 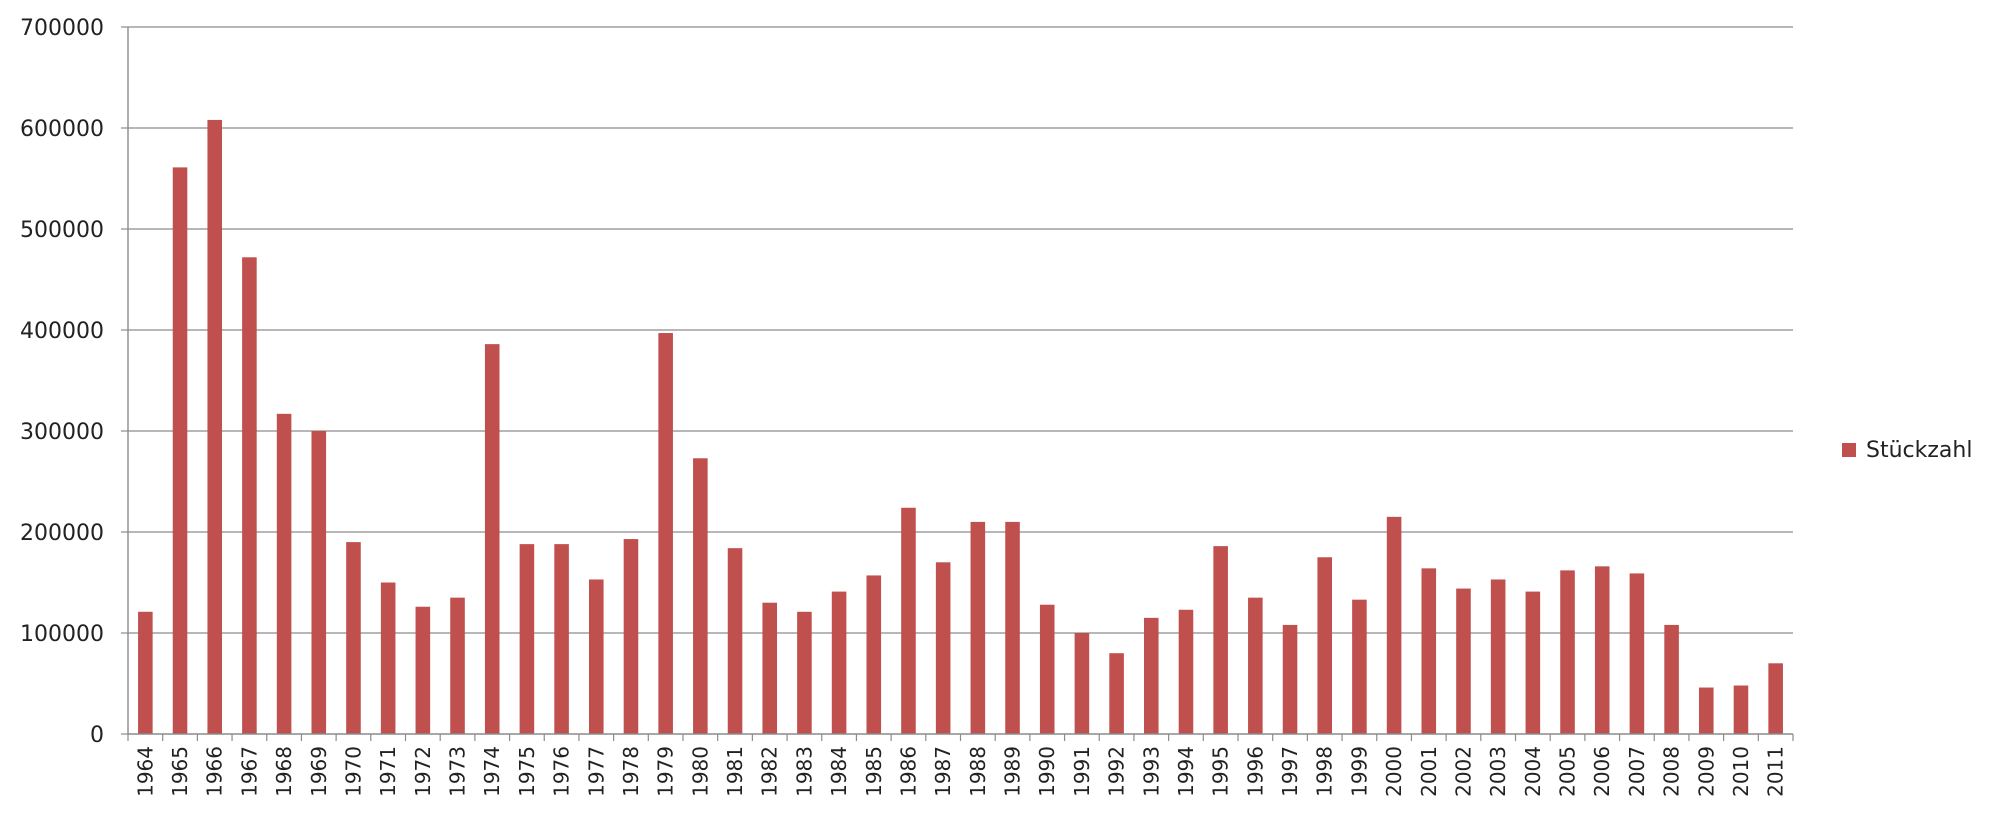 What do you see at coordinates (1325, 645) in the screenshot?
I see `bar-1998` at bounding box center [1325, 645].